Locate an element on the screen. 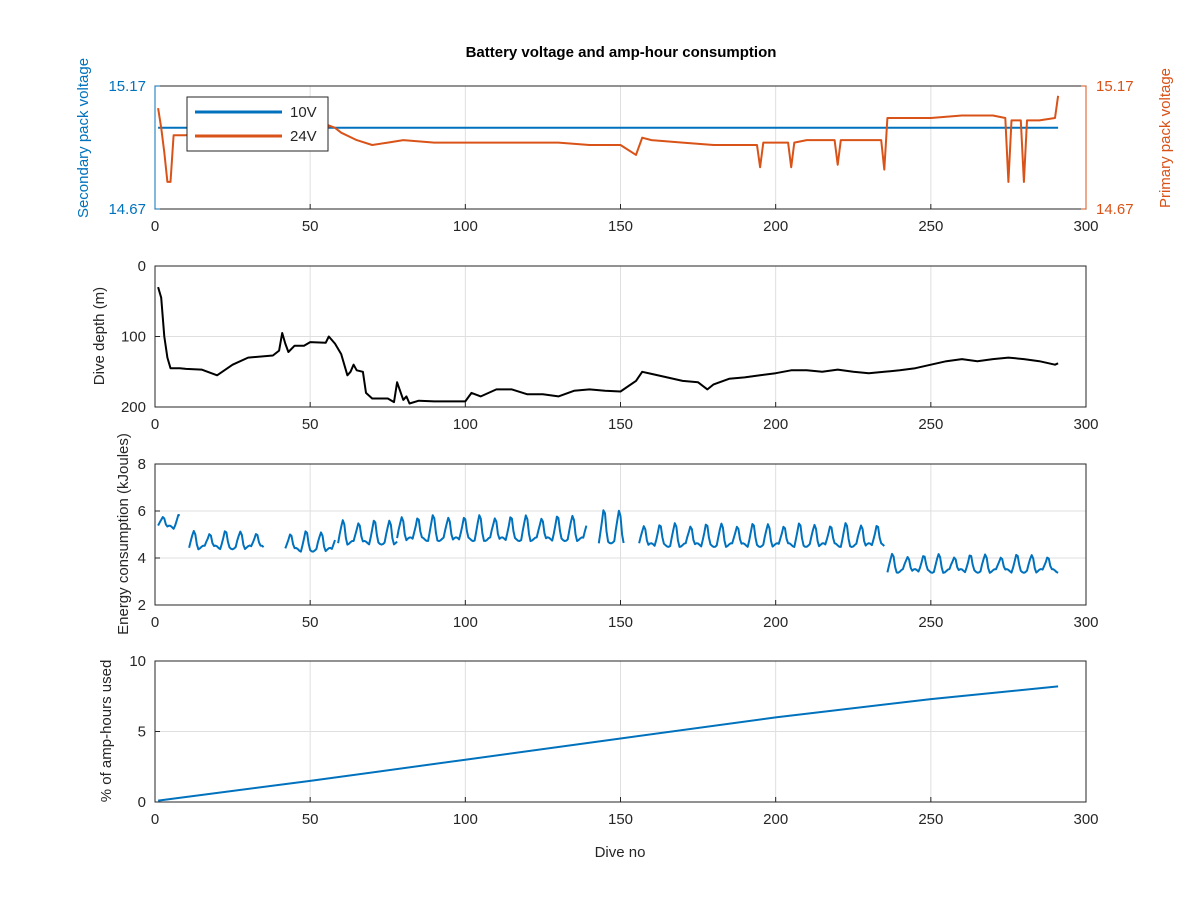  depth-axis-label: Dive depth (m) is located at coordinates (99, 336).